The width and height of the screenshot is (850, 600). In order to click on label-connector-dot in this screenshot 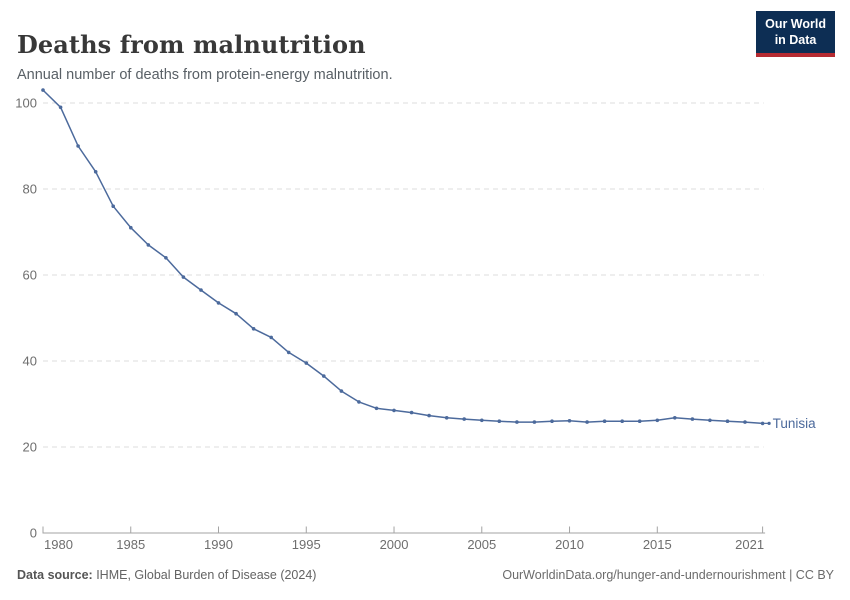, I will do `click(769, 423)`.